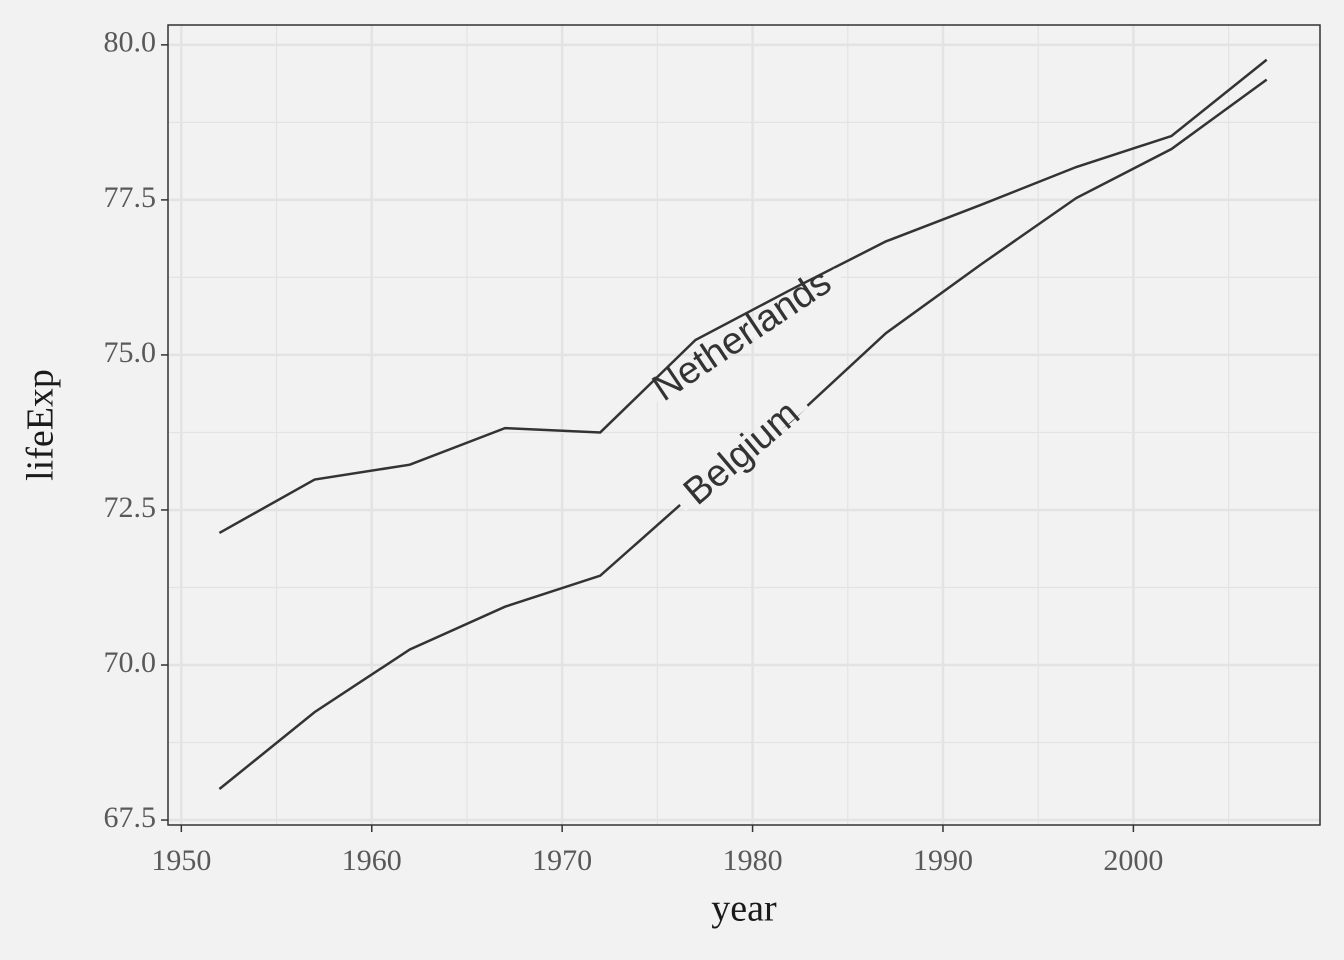 The image size is (1344, 960). Describe the element at coordinates (744, 909) in the screenshot. I see `x-axis-title: year` at that location.